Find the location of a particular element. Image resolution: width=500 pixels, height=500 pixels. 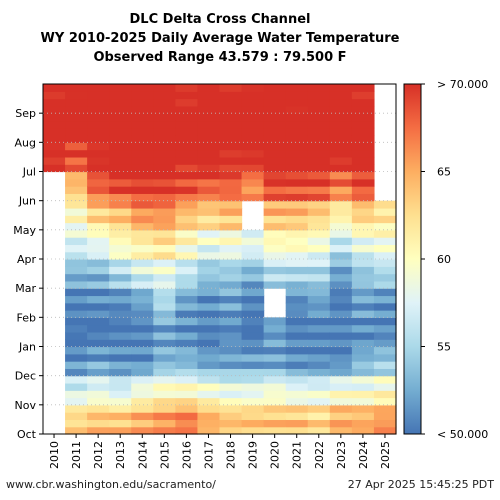

x-tick-label: 2014 is located at coordinates (142, 455).